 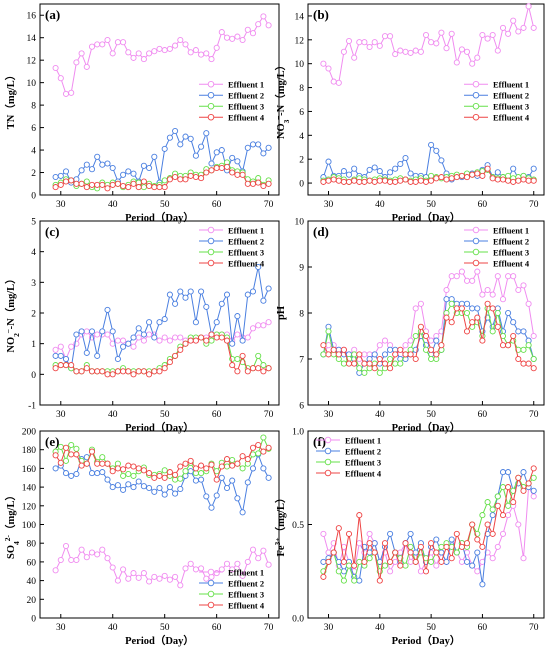 I want to click on panel-label: (a), so click(x=52, y=14).